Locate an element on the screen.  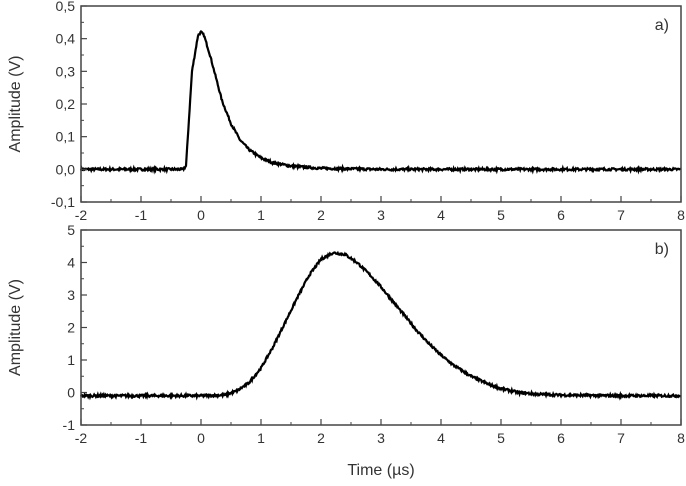
y-tick-label: 0,1 is located at coordinates (66, 137).